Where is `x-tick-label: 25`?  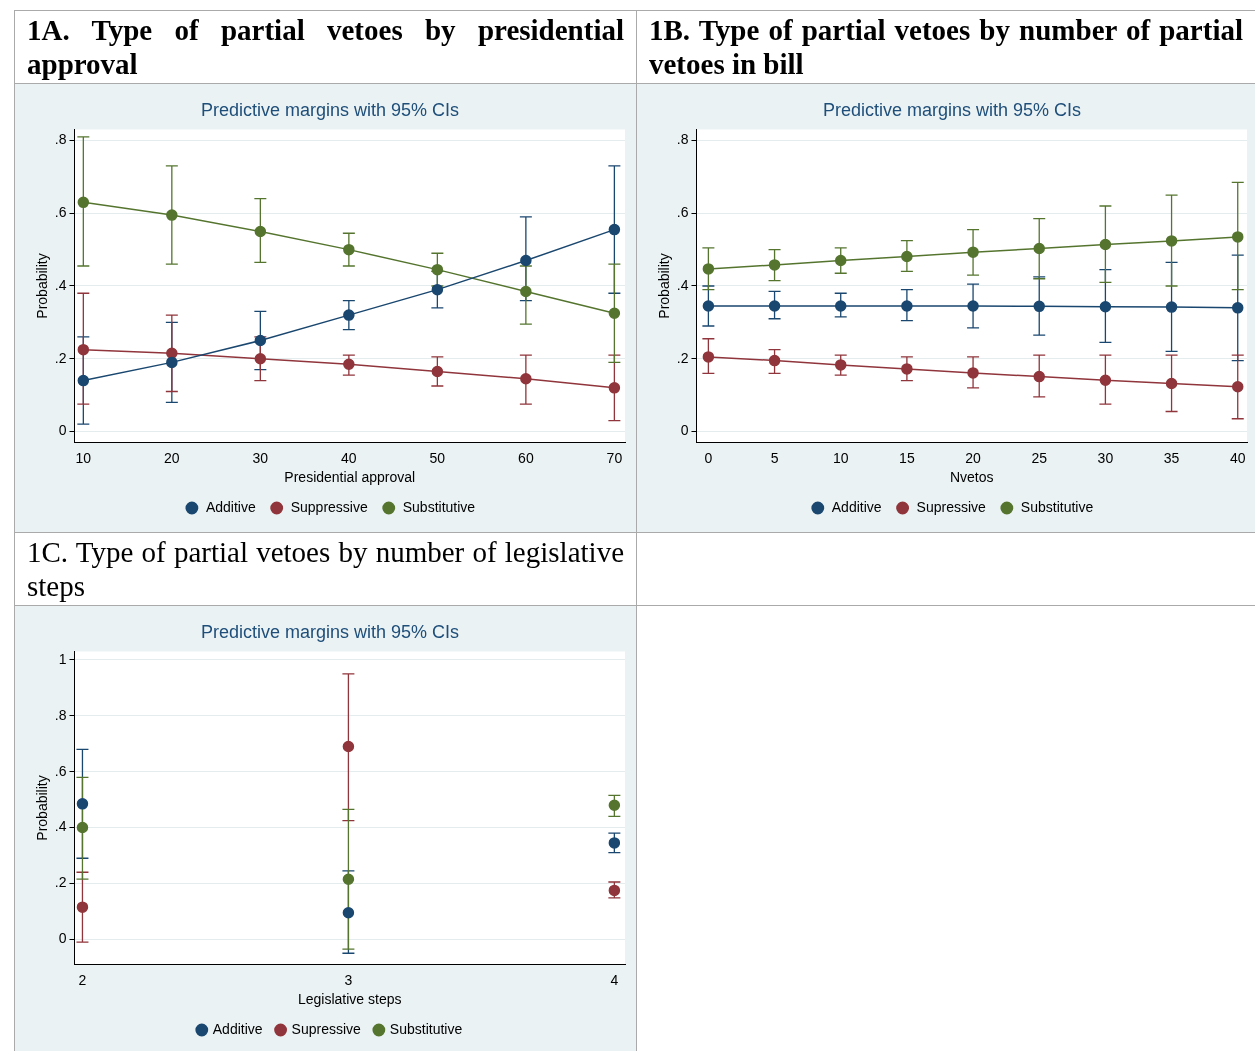
x-tick-label: 25 is located at coordinates (1039, 457).